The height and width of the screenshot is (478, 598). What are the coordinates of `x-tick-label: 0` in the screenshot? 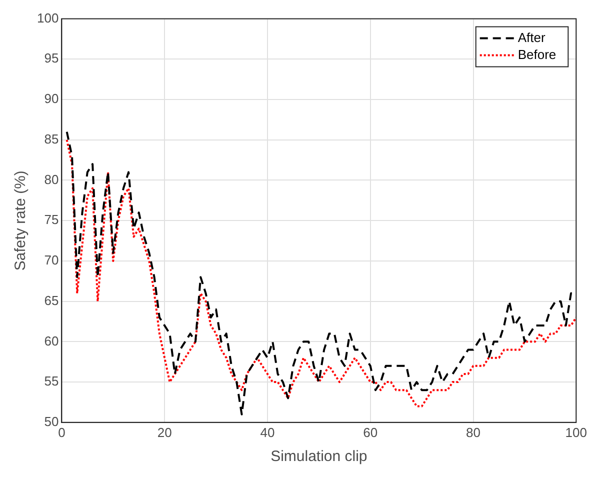 It's located at (62, 432).